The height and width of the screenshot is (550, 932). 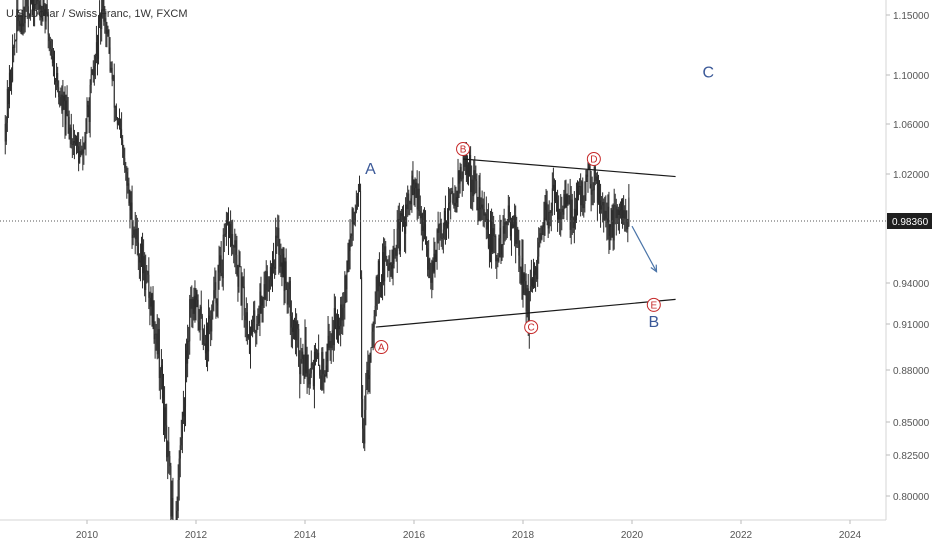 What do you see at coordinates (911, 371) in the screenshot?
I see `y-tick-label: 0.88000` at bounding box center [911, 371].